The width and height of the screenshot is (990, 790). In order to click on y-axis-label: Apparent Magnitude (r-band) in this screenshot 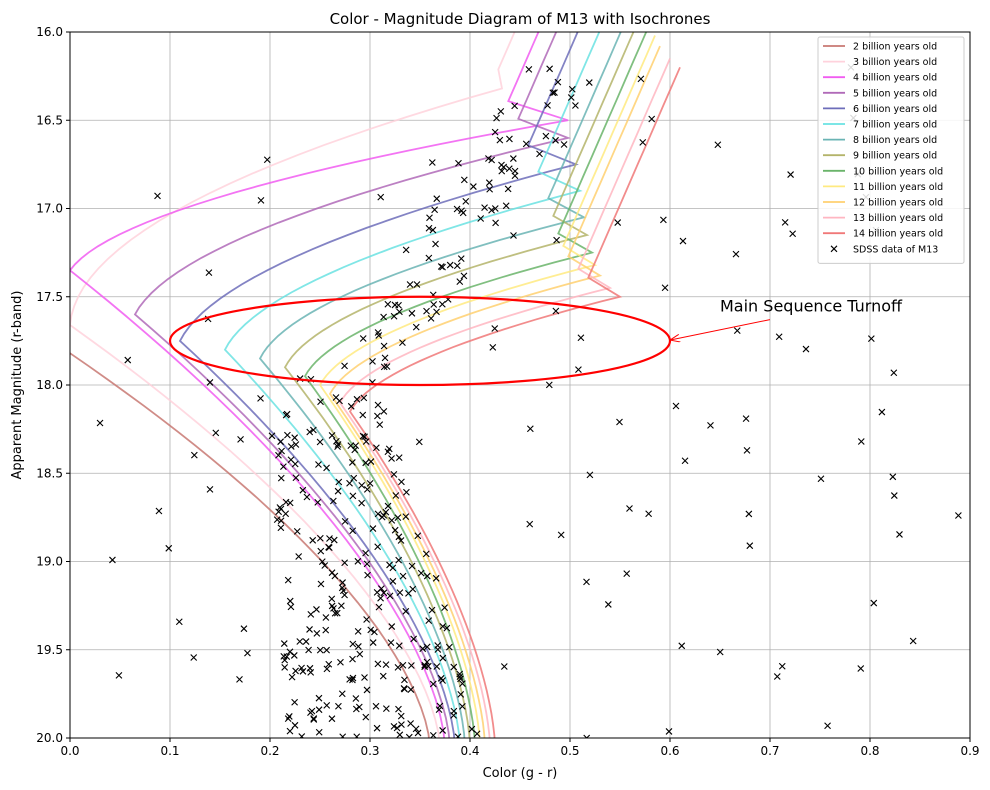, I will do `click(17, 385)`.